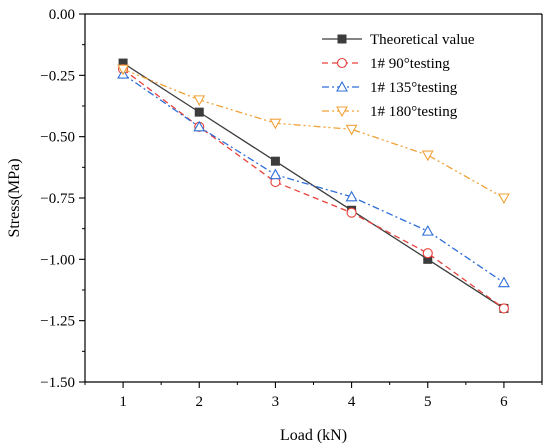 This screenshot has height=446, width=550. Describe the element at coordinates (410, 64) in the screenshot. I see `legend-entry-2: 1# 90°testing` at that location.